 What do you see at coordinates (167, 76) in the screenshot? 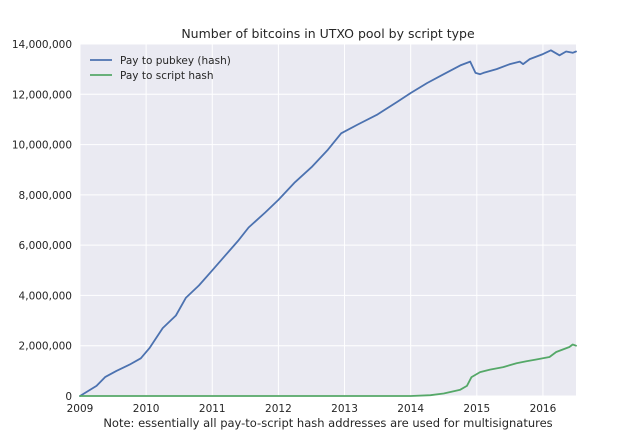
I see `legend-label-2: Pay to script hash` at bounding box center [167, 76].